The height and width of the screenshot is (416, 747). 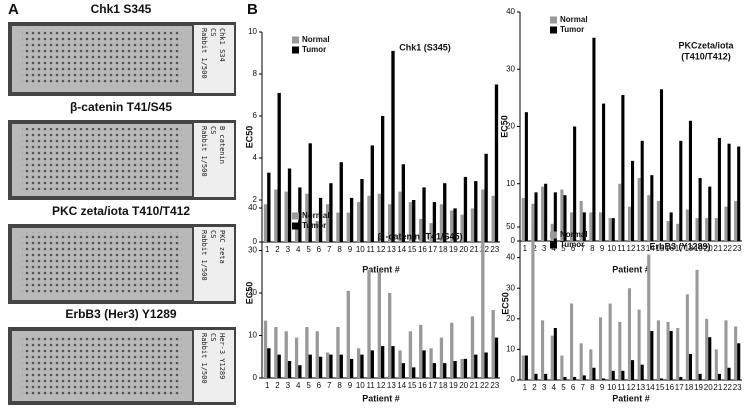 What do you see at coordinates (510, 183) in the screenshot?
I see `y-tick-label: 10` at bounding box center [510, 183].